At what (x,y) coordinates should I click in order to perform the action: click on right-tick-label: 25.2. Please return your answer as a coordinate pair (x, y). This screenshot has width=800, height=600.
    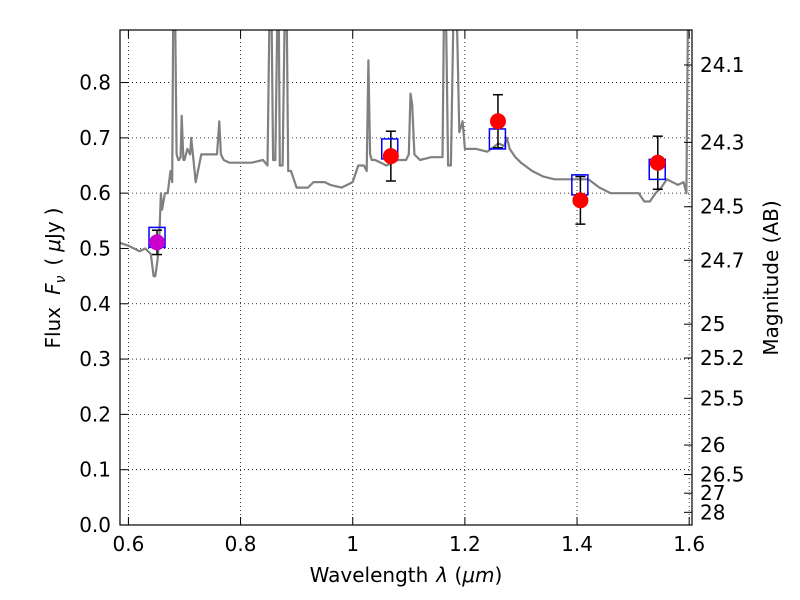
    Looking at the image, I should click on (722, 358).